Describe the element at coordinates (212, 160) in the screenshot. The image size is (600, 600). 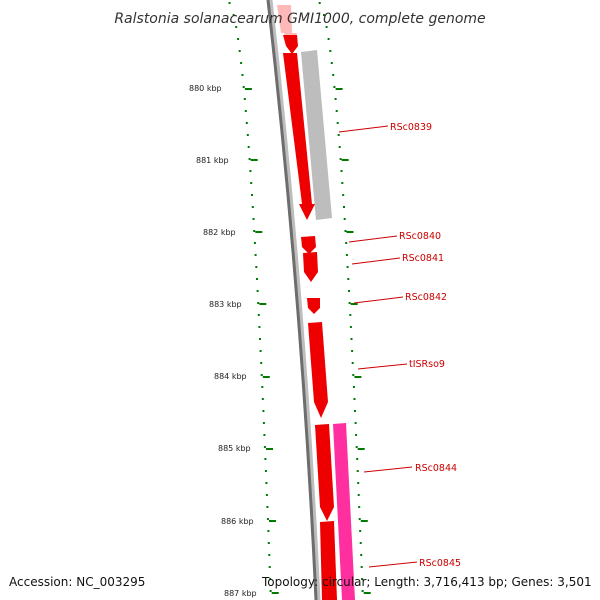
I see `kbp-label: 881 kbp` at that location.